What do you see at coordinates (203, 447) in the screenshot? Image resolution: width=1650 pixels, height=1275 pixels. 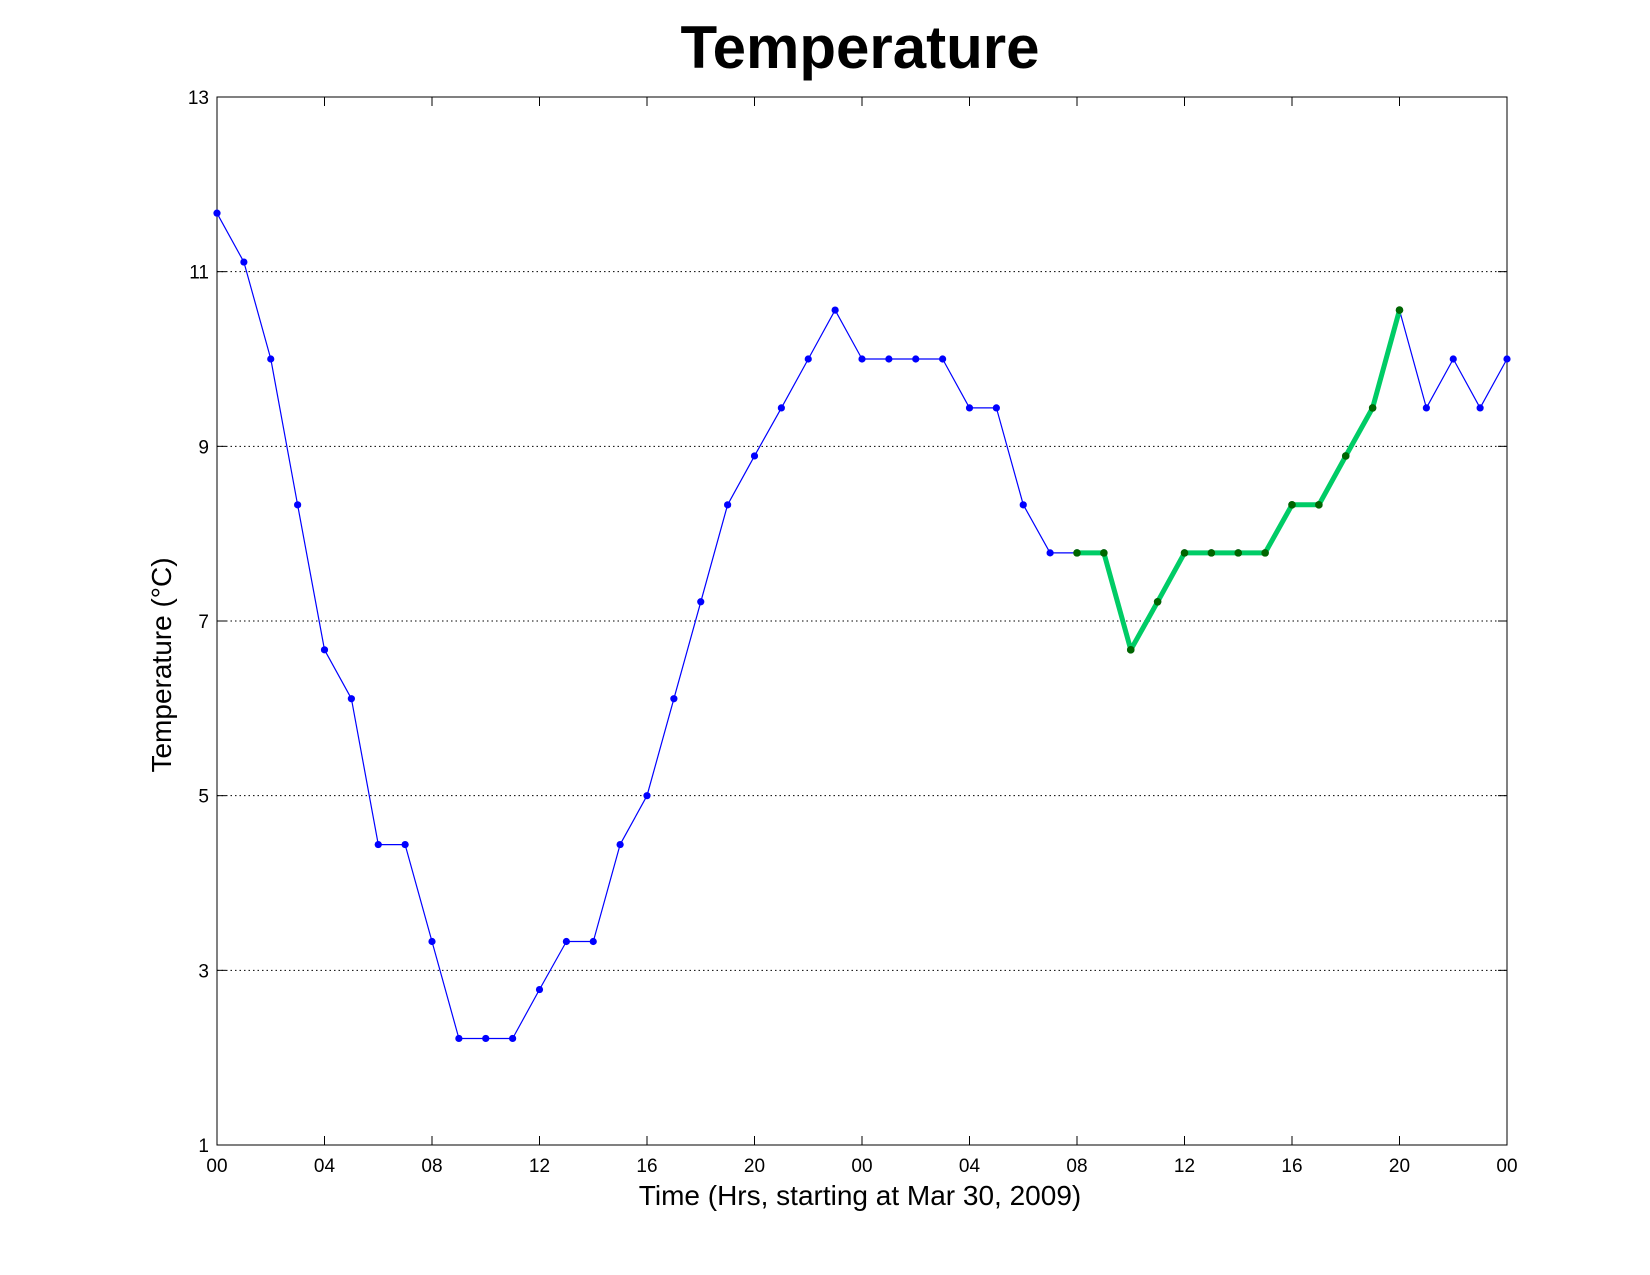 I see `y-tick-label: 9` at bounding box center [203, 447].